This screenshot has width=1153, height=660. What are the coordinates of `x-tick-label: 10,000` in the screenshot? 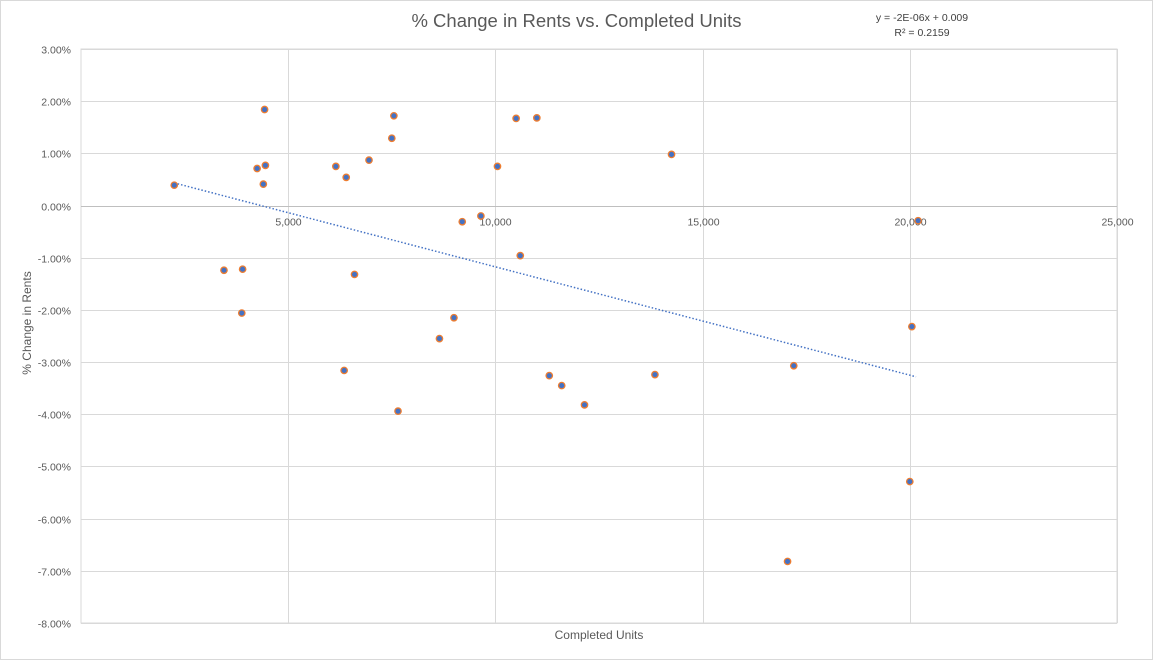 It's located at (495, 223).